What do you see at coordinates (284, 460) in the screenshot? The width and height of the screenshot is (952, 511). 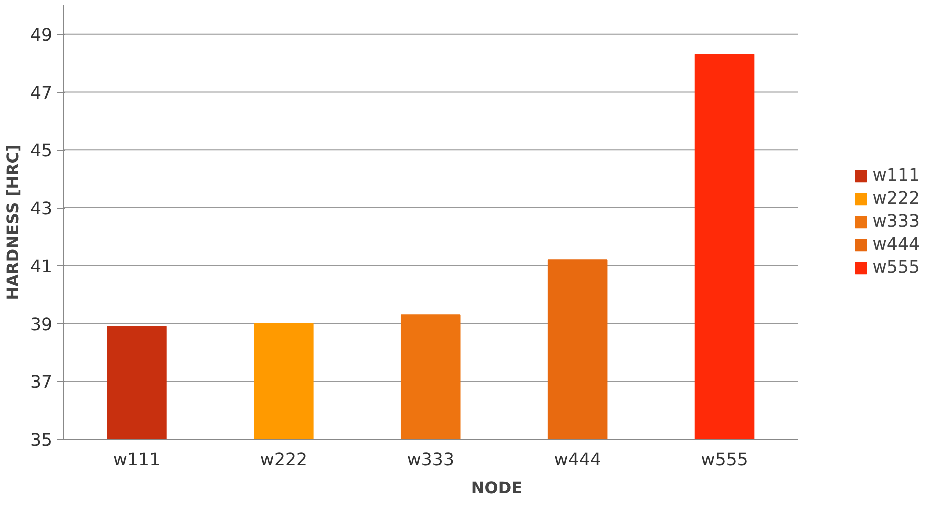 I see `x-tick-label: w222` at bounding box center [284, 460].